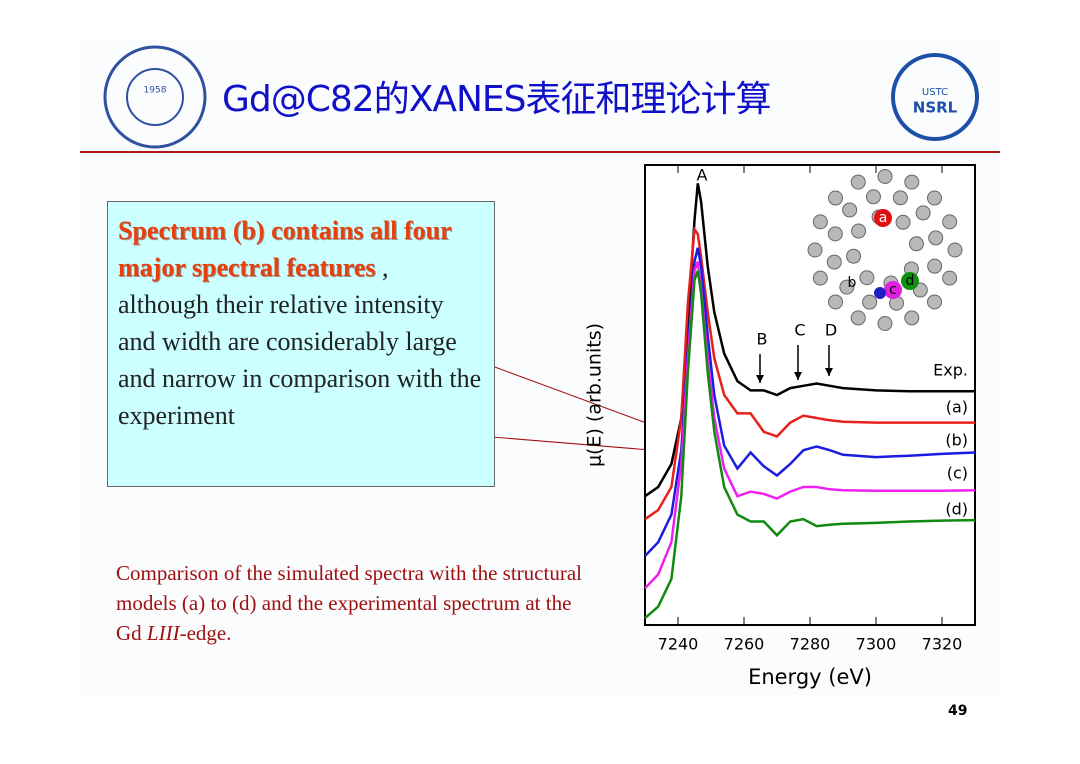 The image size is (1080, 764). I want to click on x-tick-label: 7320, so click(942, 644).